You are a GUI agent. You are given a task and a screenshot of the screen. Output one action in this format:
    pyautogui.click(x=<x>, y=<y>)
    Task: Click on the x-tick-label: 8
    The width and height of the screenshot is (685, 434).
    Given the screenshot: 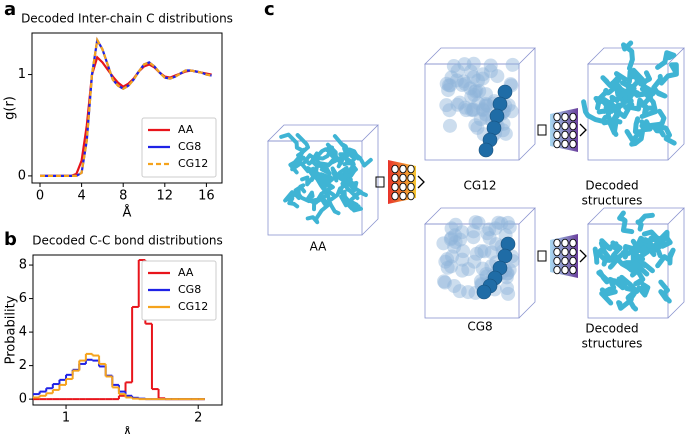 What is the action you would take?
    pyautogui.click(x=123, y=196)
    